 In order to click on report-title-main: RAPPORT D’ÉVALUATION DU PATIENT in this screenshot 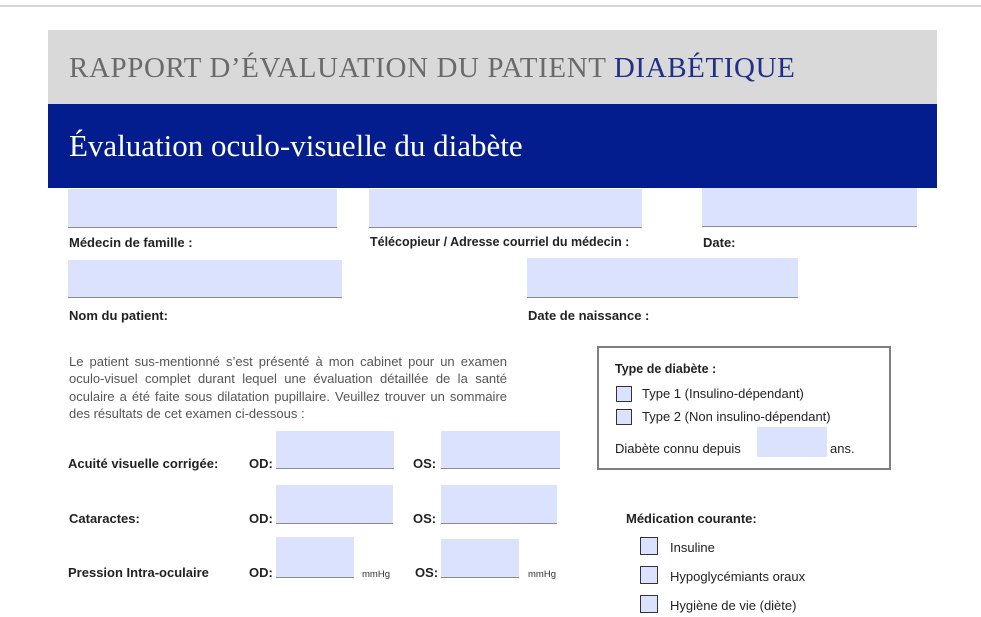, I will do `click(341, 68)`.